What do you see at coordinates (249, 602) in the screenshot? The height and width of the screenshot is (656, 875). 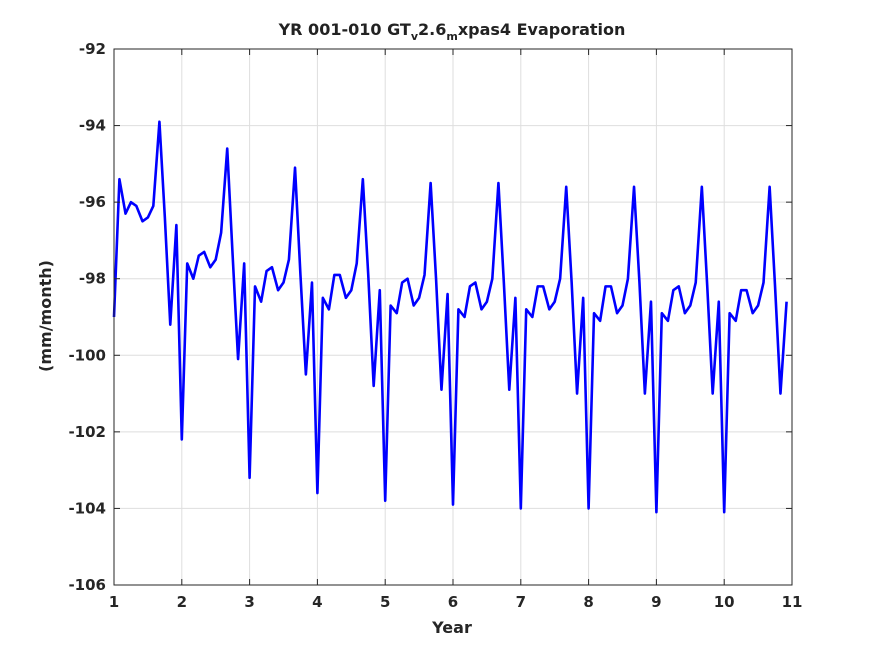 I see `x-tick-label: 3` at bounding box center [249, 602].